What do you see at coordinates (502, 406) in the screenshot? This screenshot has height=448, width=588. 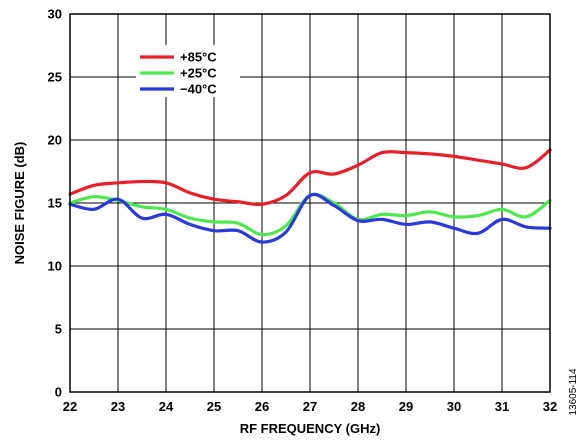 I see `x-tick-label: 31` at bounding box center [502, 406].